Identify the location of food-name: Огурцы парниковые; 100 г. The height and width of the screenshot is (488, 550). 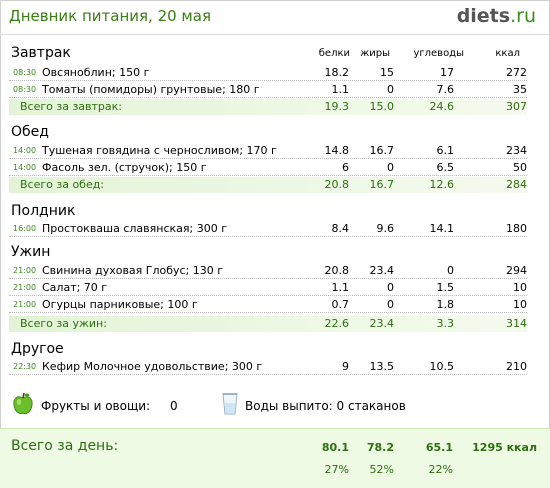
(120, 304).